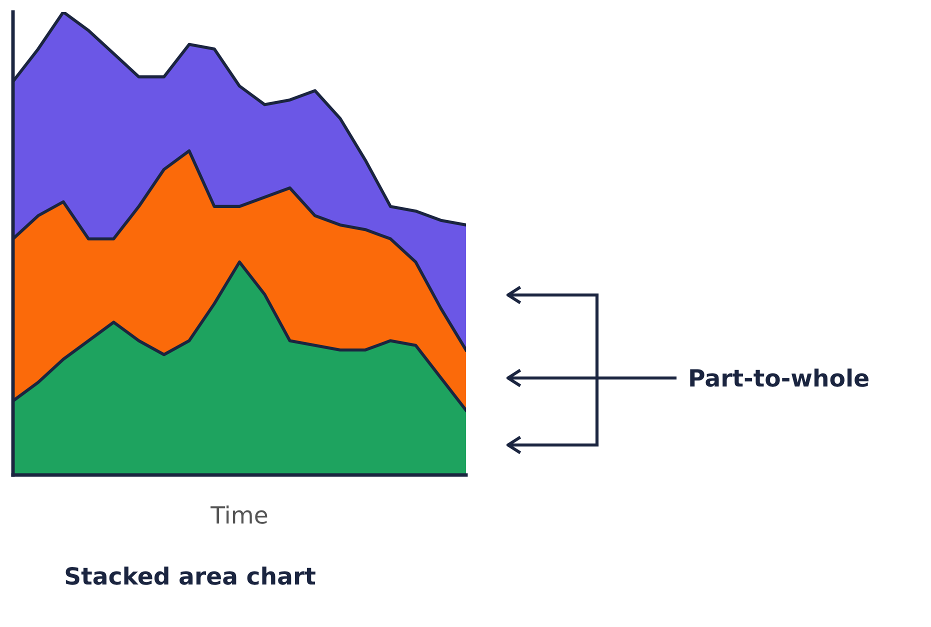 The width and height of the screenshot is (931, 627). Describe the element at coordinates (191, 575) in the screenshot. I see `text: Stacked area chart` at that location.